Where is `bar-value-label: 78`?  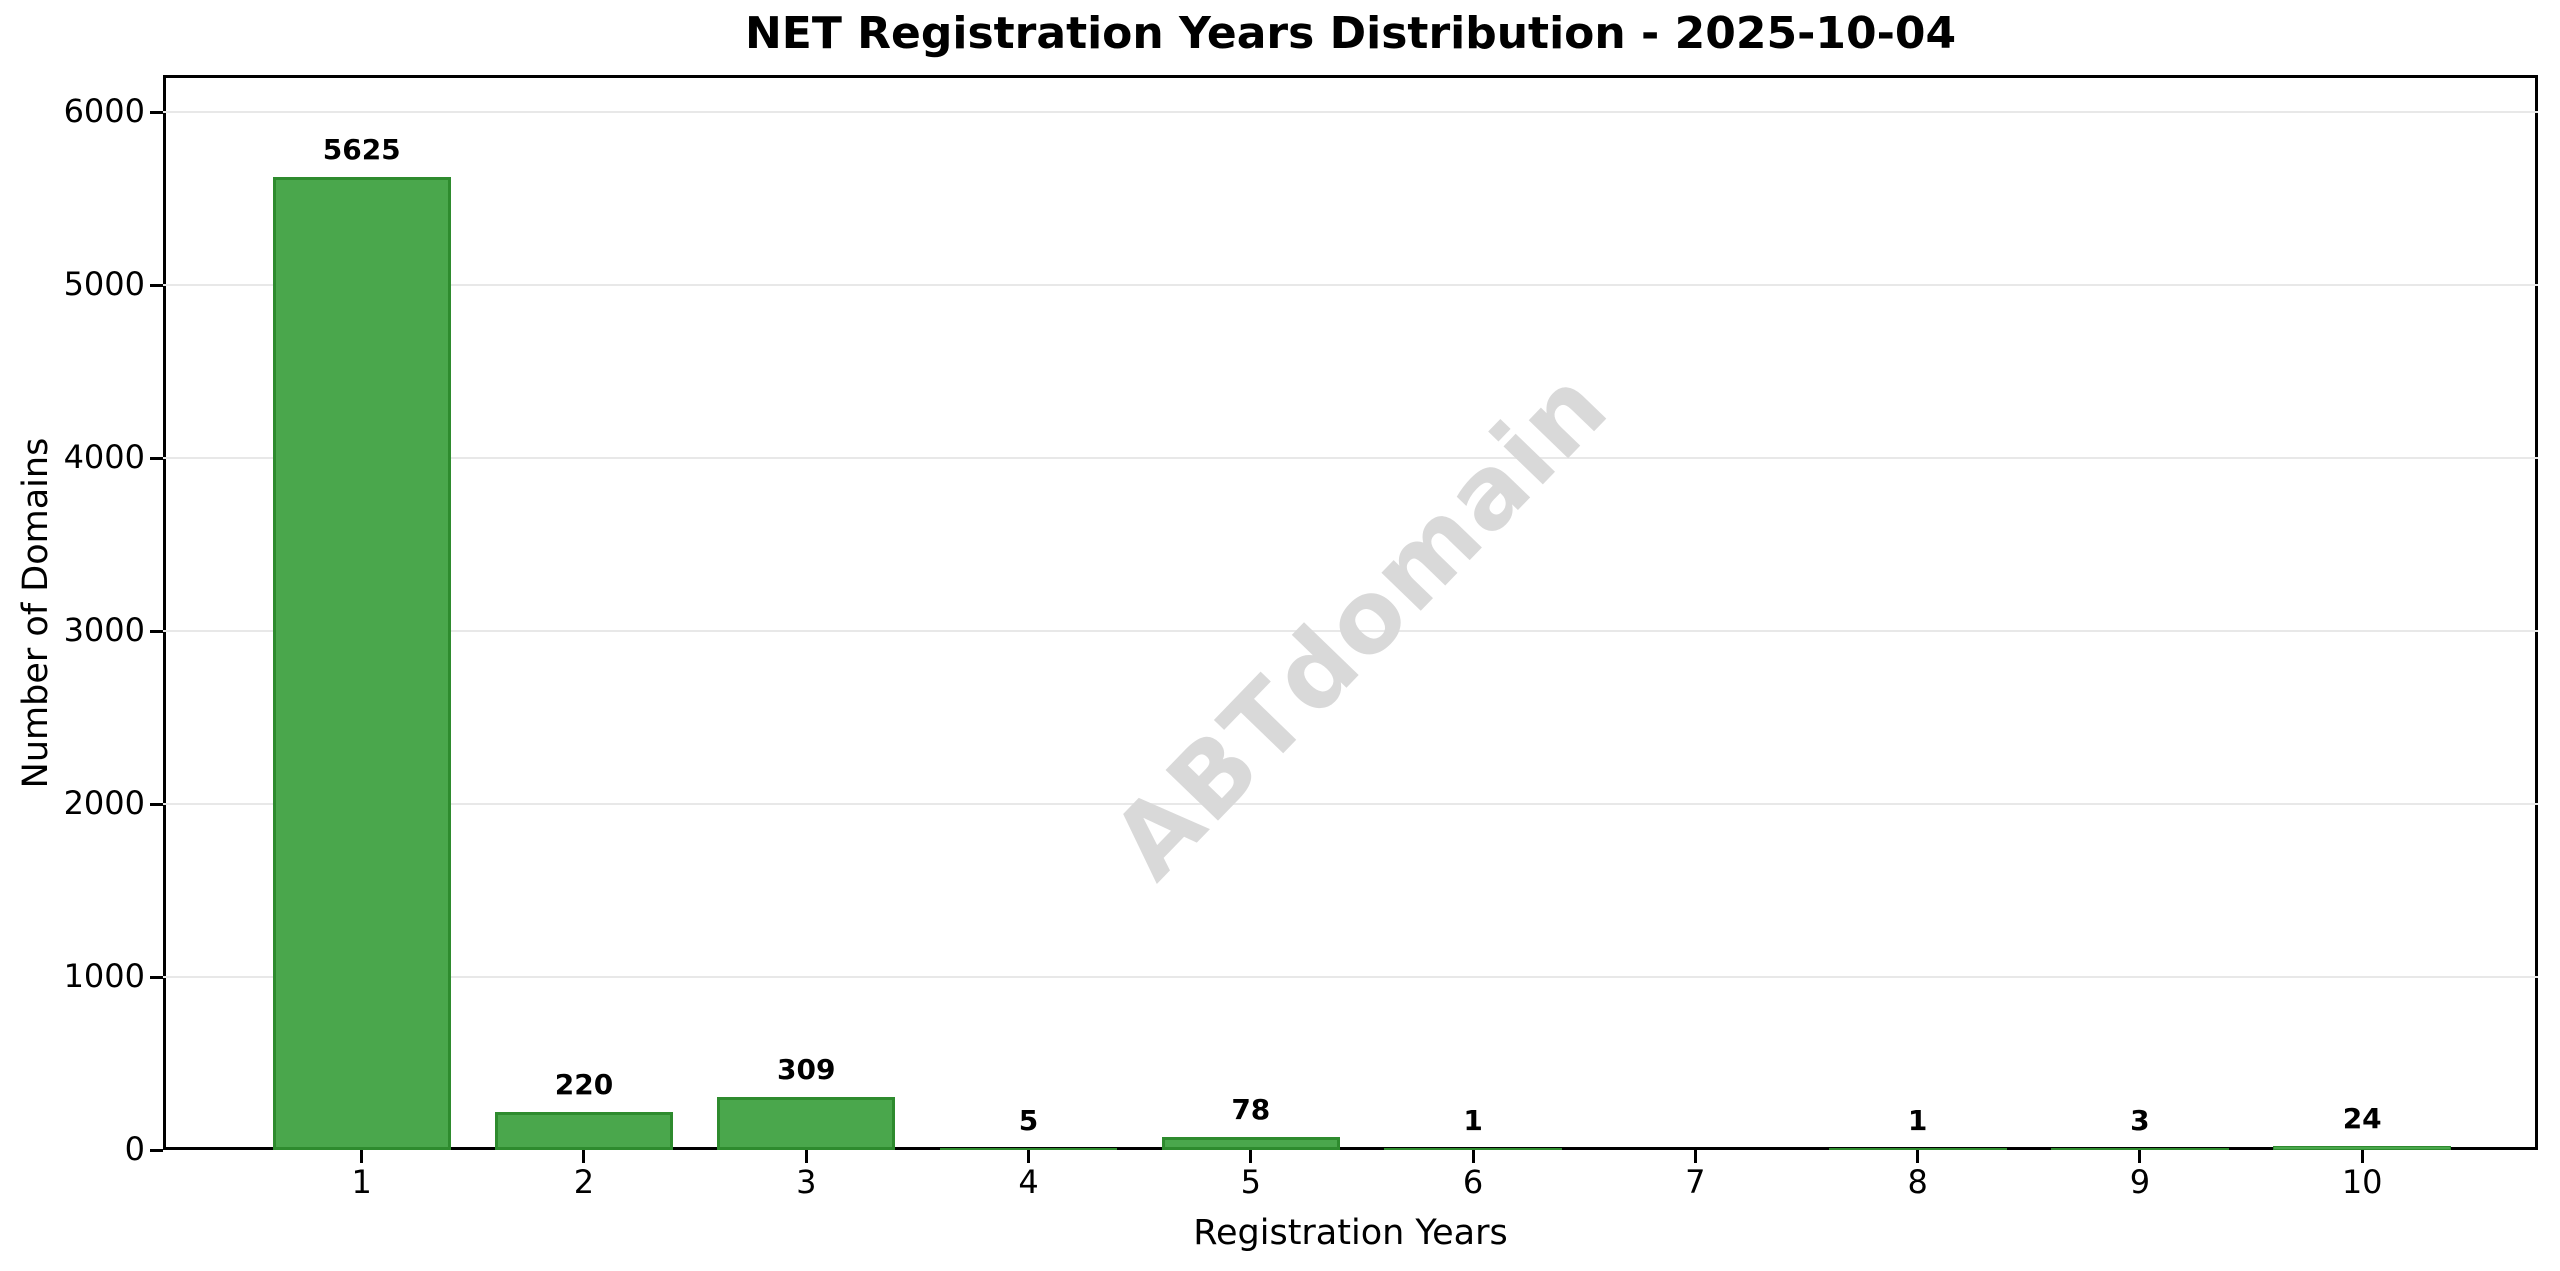
bar-value-label: 78 is located at coordinates (1251, 1109).